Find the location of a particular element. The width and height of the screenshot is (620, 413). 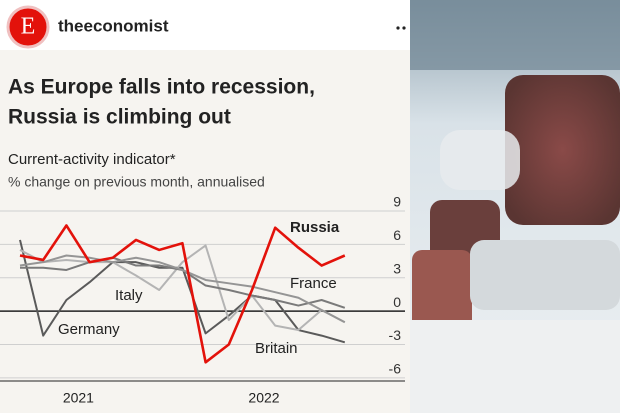

chart-subtitle: Current-activity indicator* is located at coordinates (92, 159).